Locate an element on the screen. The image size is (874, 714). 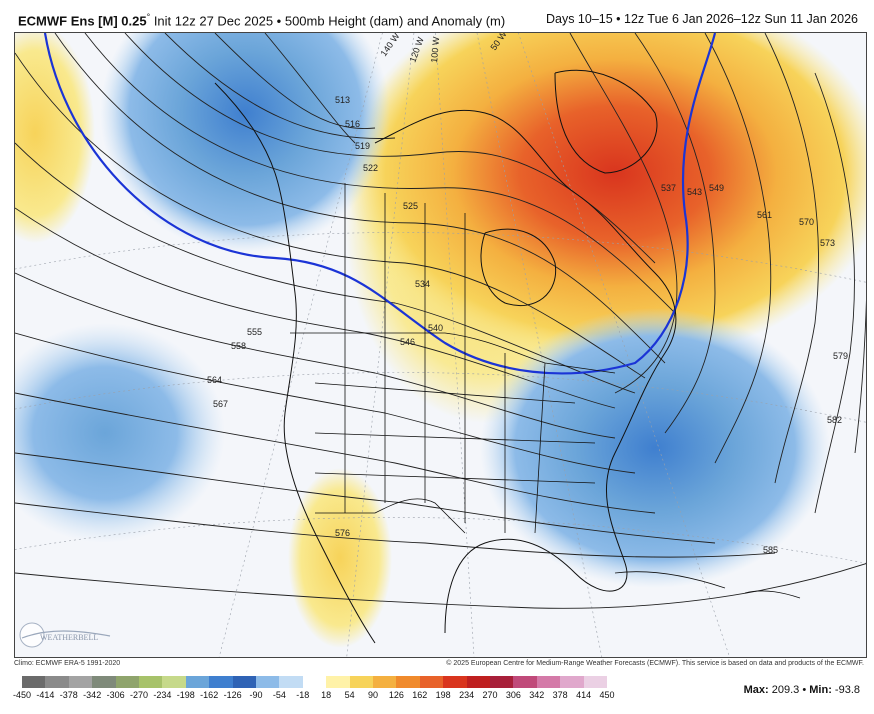
colorbar-tick-label: -198 is located at coordinates (185, 695).